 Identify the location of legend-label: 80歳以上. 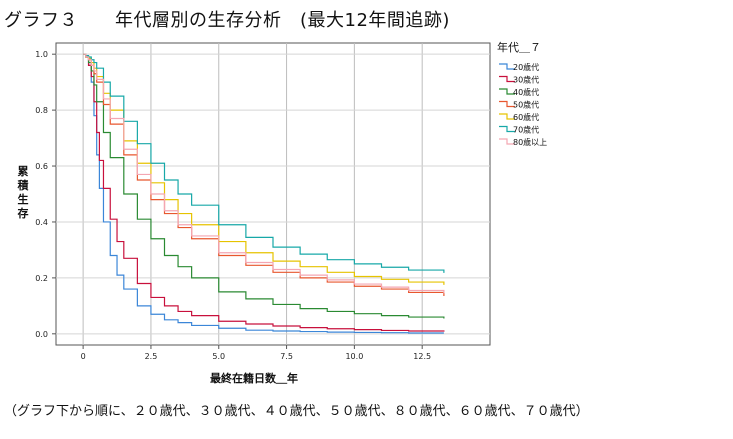
(530, 142).